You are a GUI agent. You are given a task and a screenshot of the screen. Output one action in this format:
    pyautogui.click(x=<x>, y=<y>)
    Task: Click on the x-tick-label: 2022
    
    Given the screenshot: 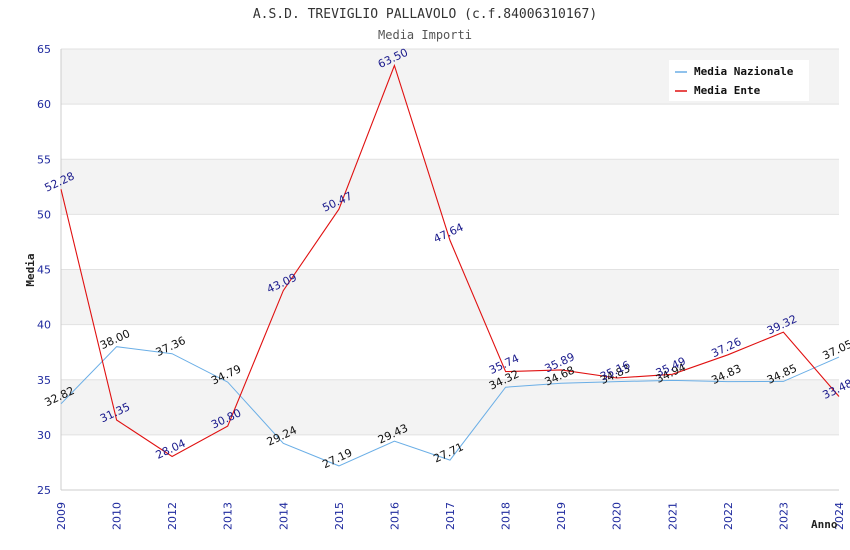 What is the action you would take?
    pyautogui.click(x=728, y=516)
    